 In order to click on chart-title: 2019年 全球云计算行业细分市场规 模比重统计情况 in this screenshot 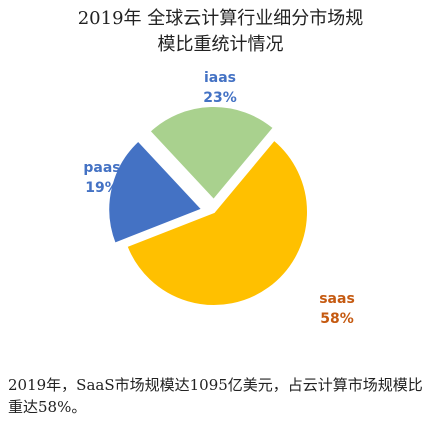, I will do `click(220, 32)`.